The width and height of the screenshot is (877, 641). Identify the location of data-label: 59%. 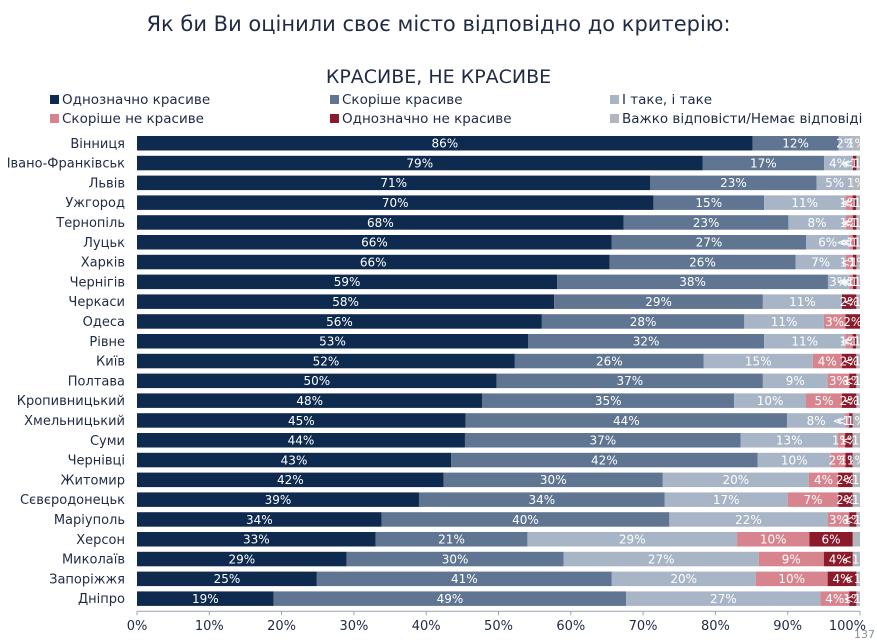
(347, 282).